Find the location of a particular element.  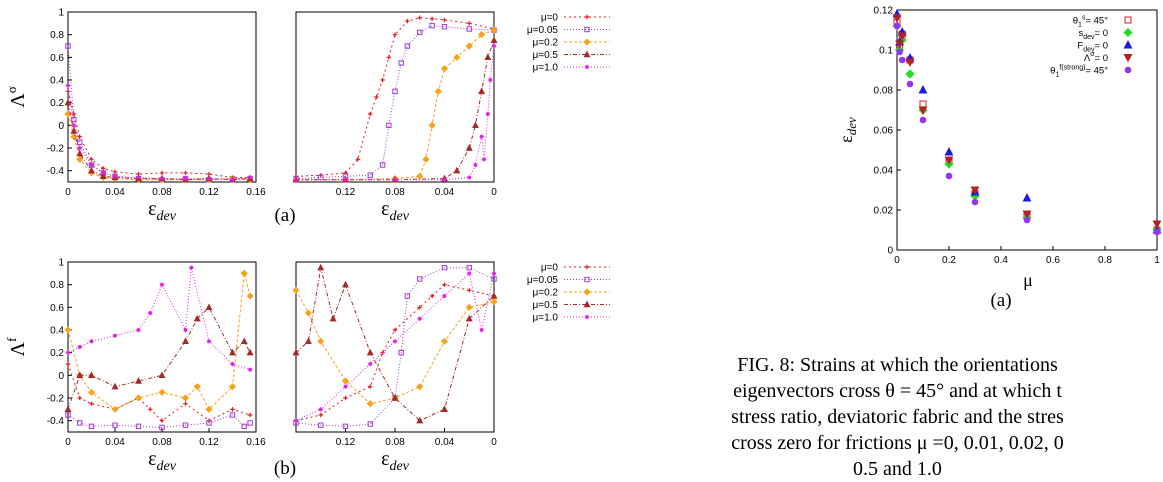

legend-label: θ1f(strong)= 45° is located at coordinates (1079, 72).